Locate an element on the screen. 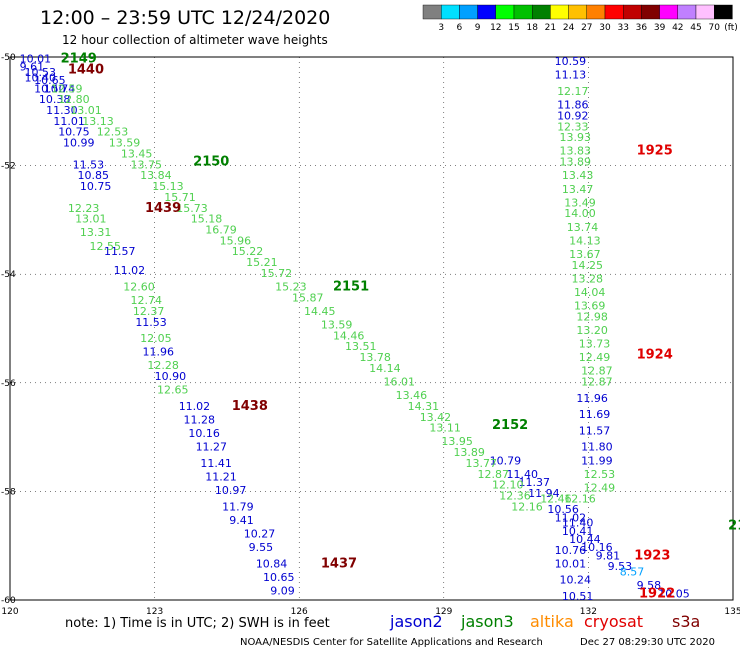 The width and height of the screenshot is (740, 650). data-label-jason2: 10.44 is located at coordinates (585, 539).